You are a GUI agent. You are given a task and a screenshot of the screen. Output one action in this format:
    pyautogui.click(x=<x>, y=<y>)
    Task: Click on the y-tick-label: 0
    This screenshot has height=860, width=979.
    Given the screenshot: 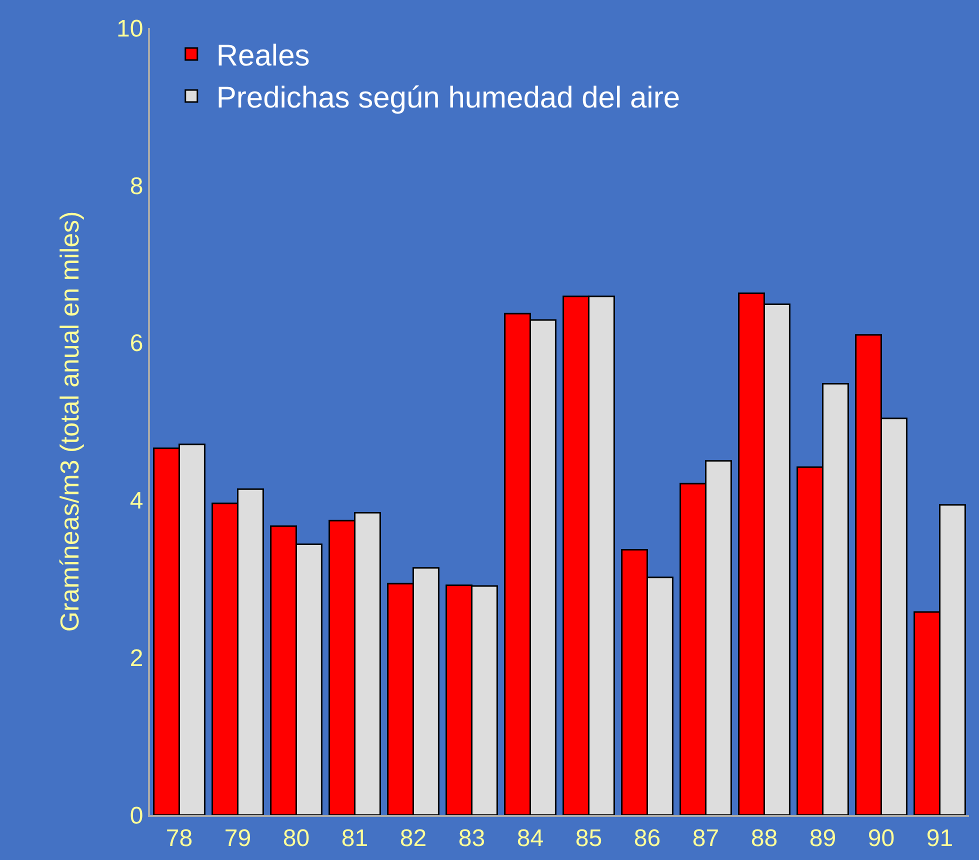 What is the action you would take?
    pyautogui.click(x=137, y=816)
    